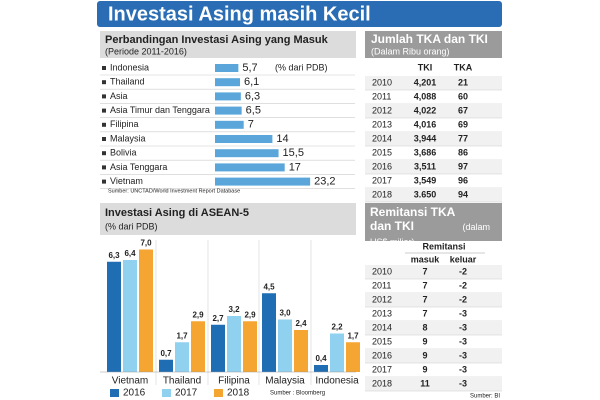 Image resolution: width=600 pixels, height=400 pixels. Describe the element at coordinates (131, 226) in the screenshot. I see `chart-subtitle: (% dari PDB)` at that location.